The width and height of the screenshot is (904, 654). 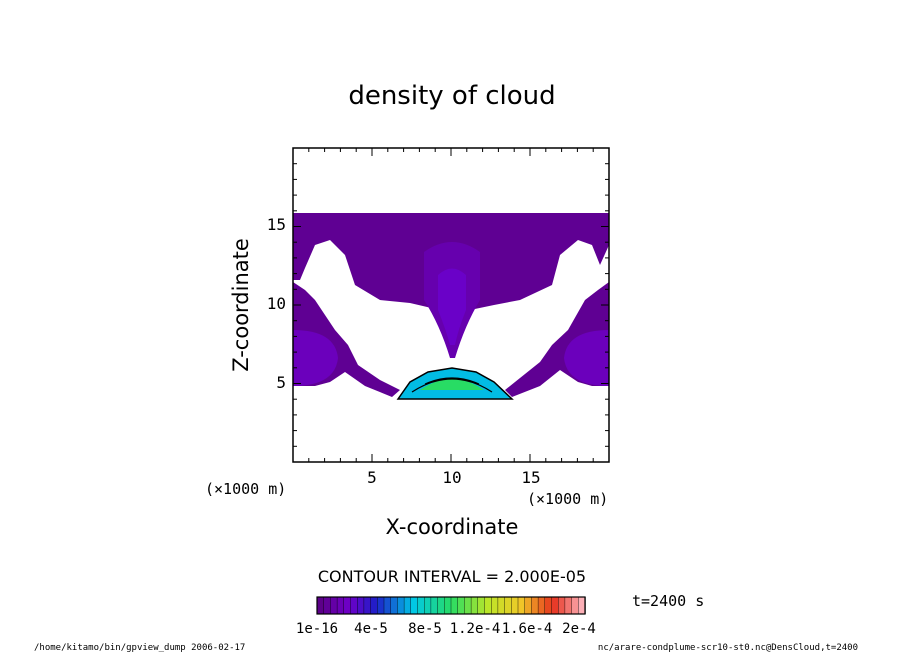 I want to click on y-axis-label: Z-coordinate, so click(x=241, y=305).